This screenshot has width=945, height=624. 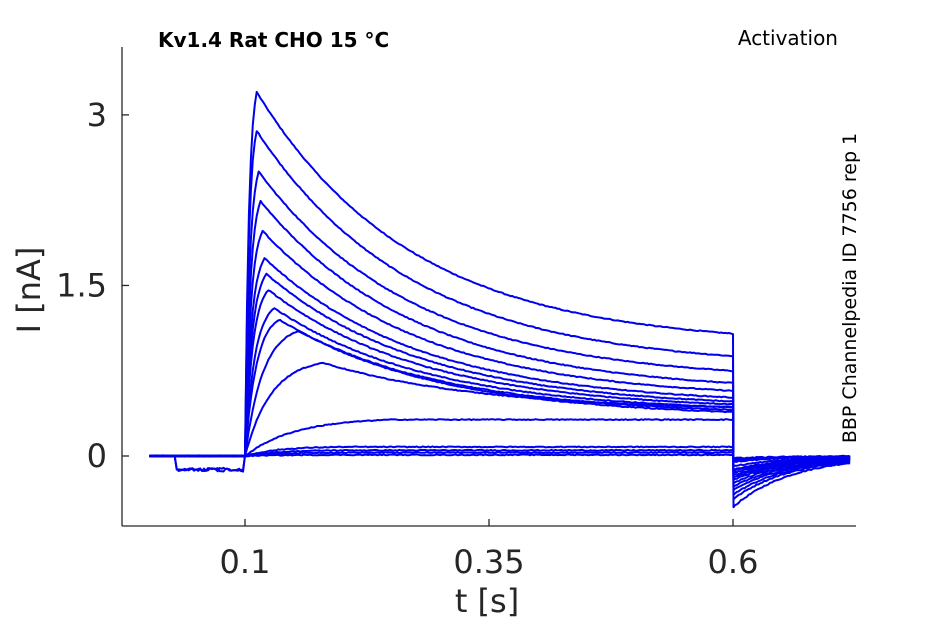 What do you see at coordinates (81, 285) in the screenshot?
I see `y-tick-label: 1.5` at bounding box center [81, 285].